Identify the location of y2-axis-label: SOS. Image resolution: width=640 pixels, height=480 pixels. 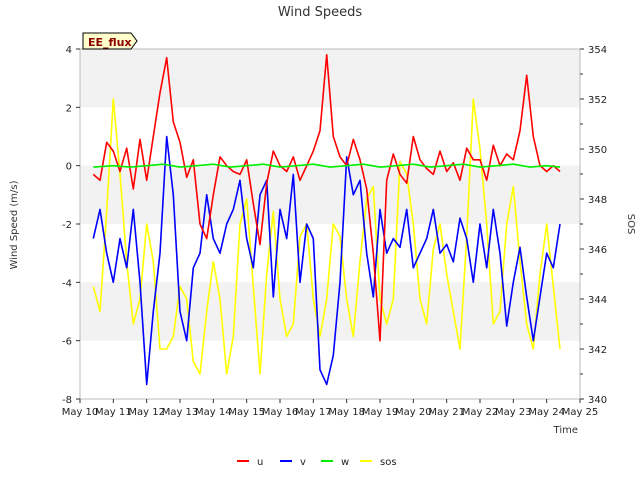
(630, 224).